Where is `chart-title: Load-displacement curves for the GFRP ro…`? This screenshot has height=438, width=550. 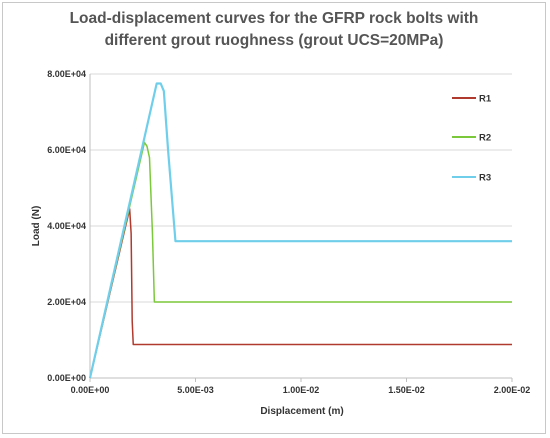
chart-title: Load-displacement curves for the GFRP ro… is located at coordinates (274, 30).